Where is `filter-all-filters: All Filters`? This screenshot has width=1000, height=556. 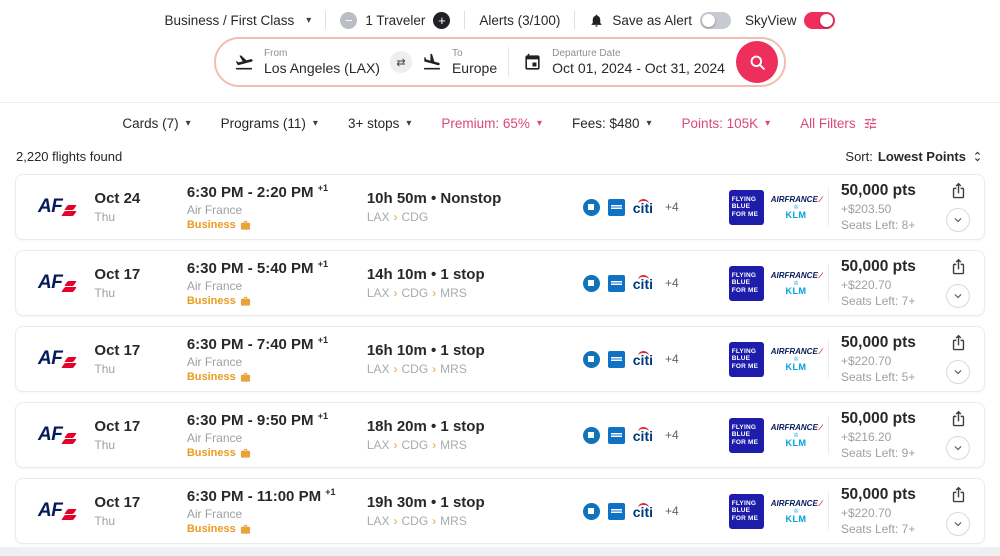 filter-all-filters: All Filters is located at coordinates (839, 123).